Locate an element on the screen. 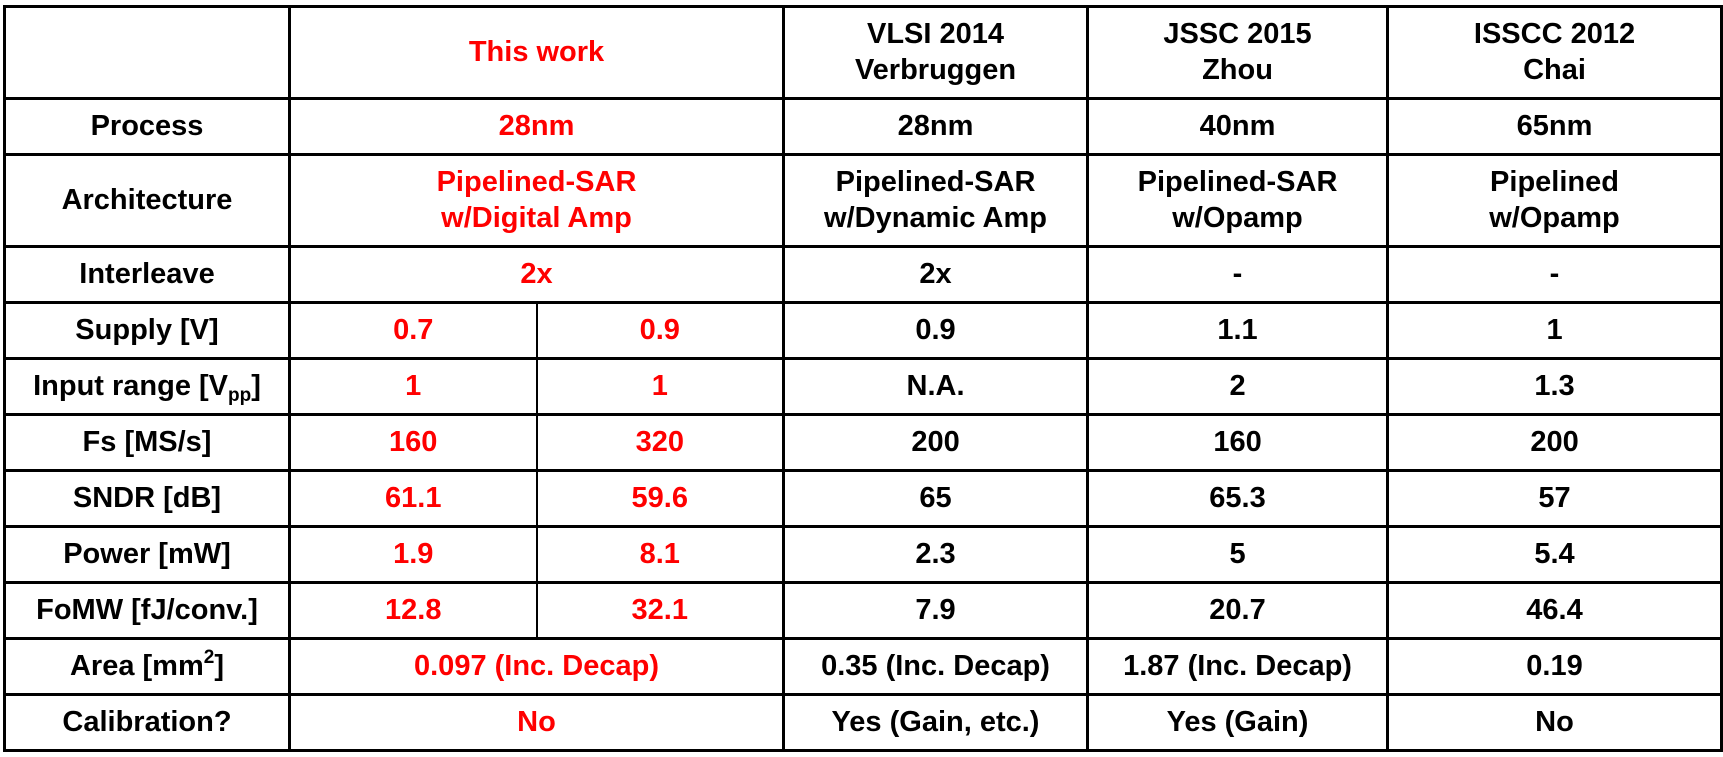 The height and width of the screenshot is (757, 1723). cell-chai: 57 is located at coordinates (1554, 499).